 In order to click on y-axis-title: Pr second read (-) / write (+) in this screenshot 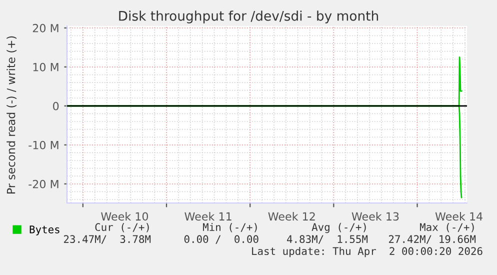, I will do `click(11, 115)`.